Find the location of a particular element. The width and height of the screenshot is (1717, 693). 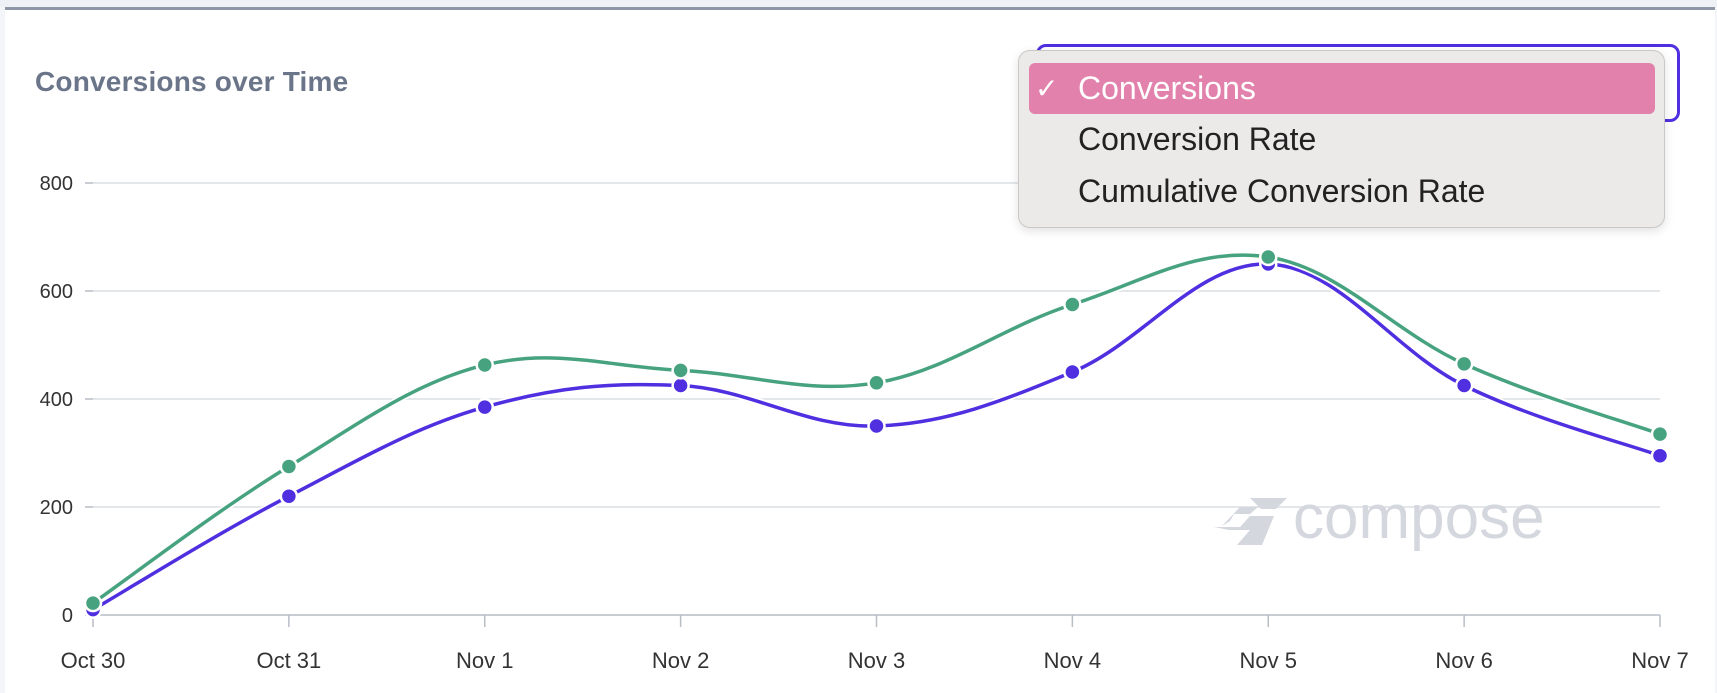

menu-option-conversion-rate: Conversion Rate is located at coordinates (1342, 139).